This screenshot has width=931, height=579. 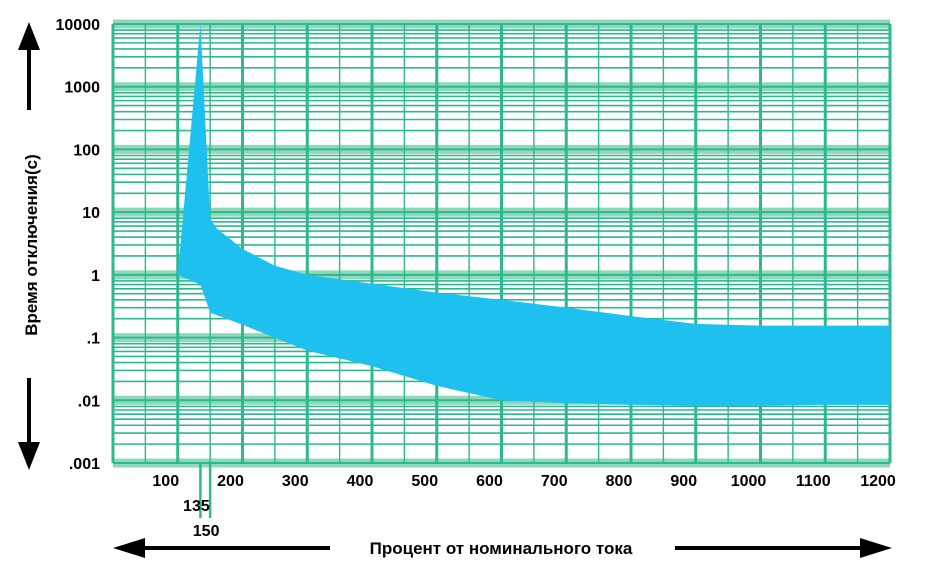 I want to click on y-tick-label: 1000, so click(x=82, y=88).